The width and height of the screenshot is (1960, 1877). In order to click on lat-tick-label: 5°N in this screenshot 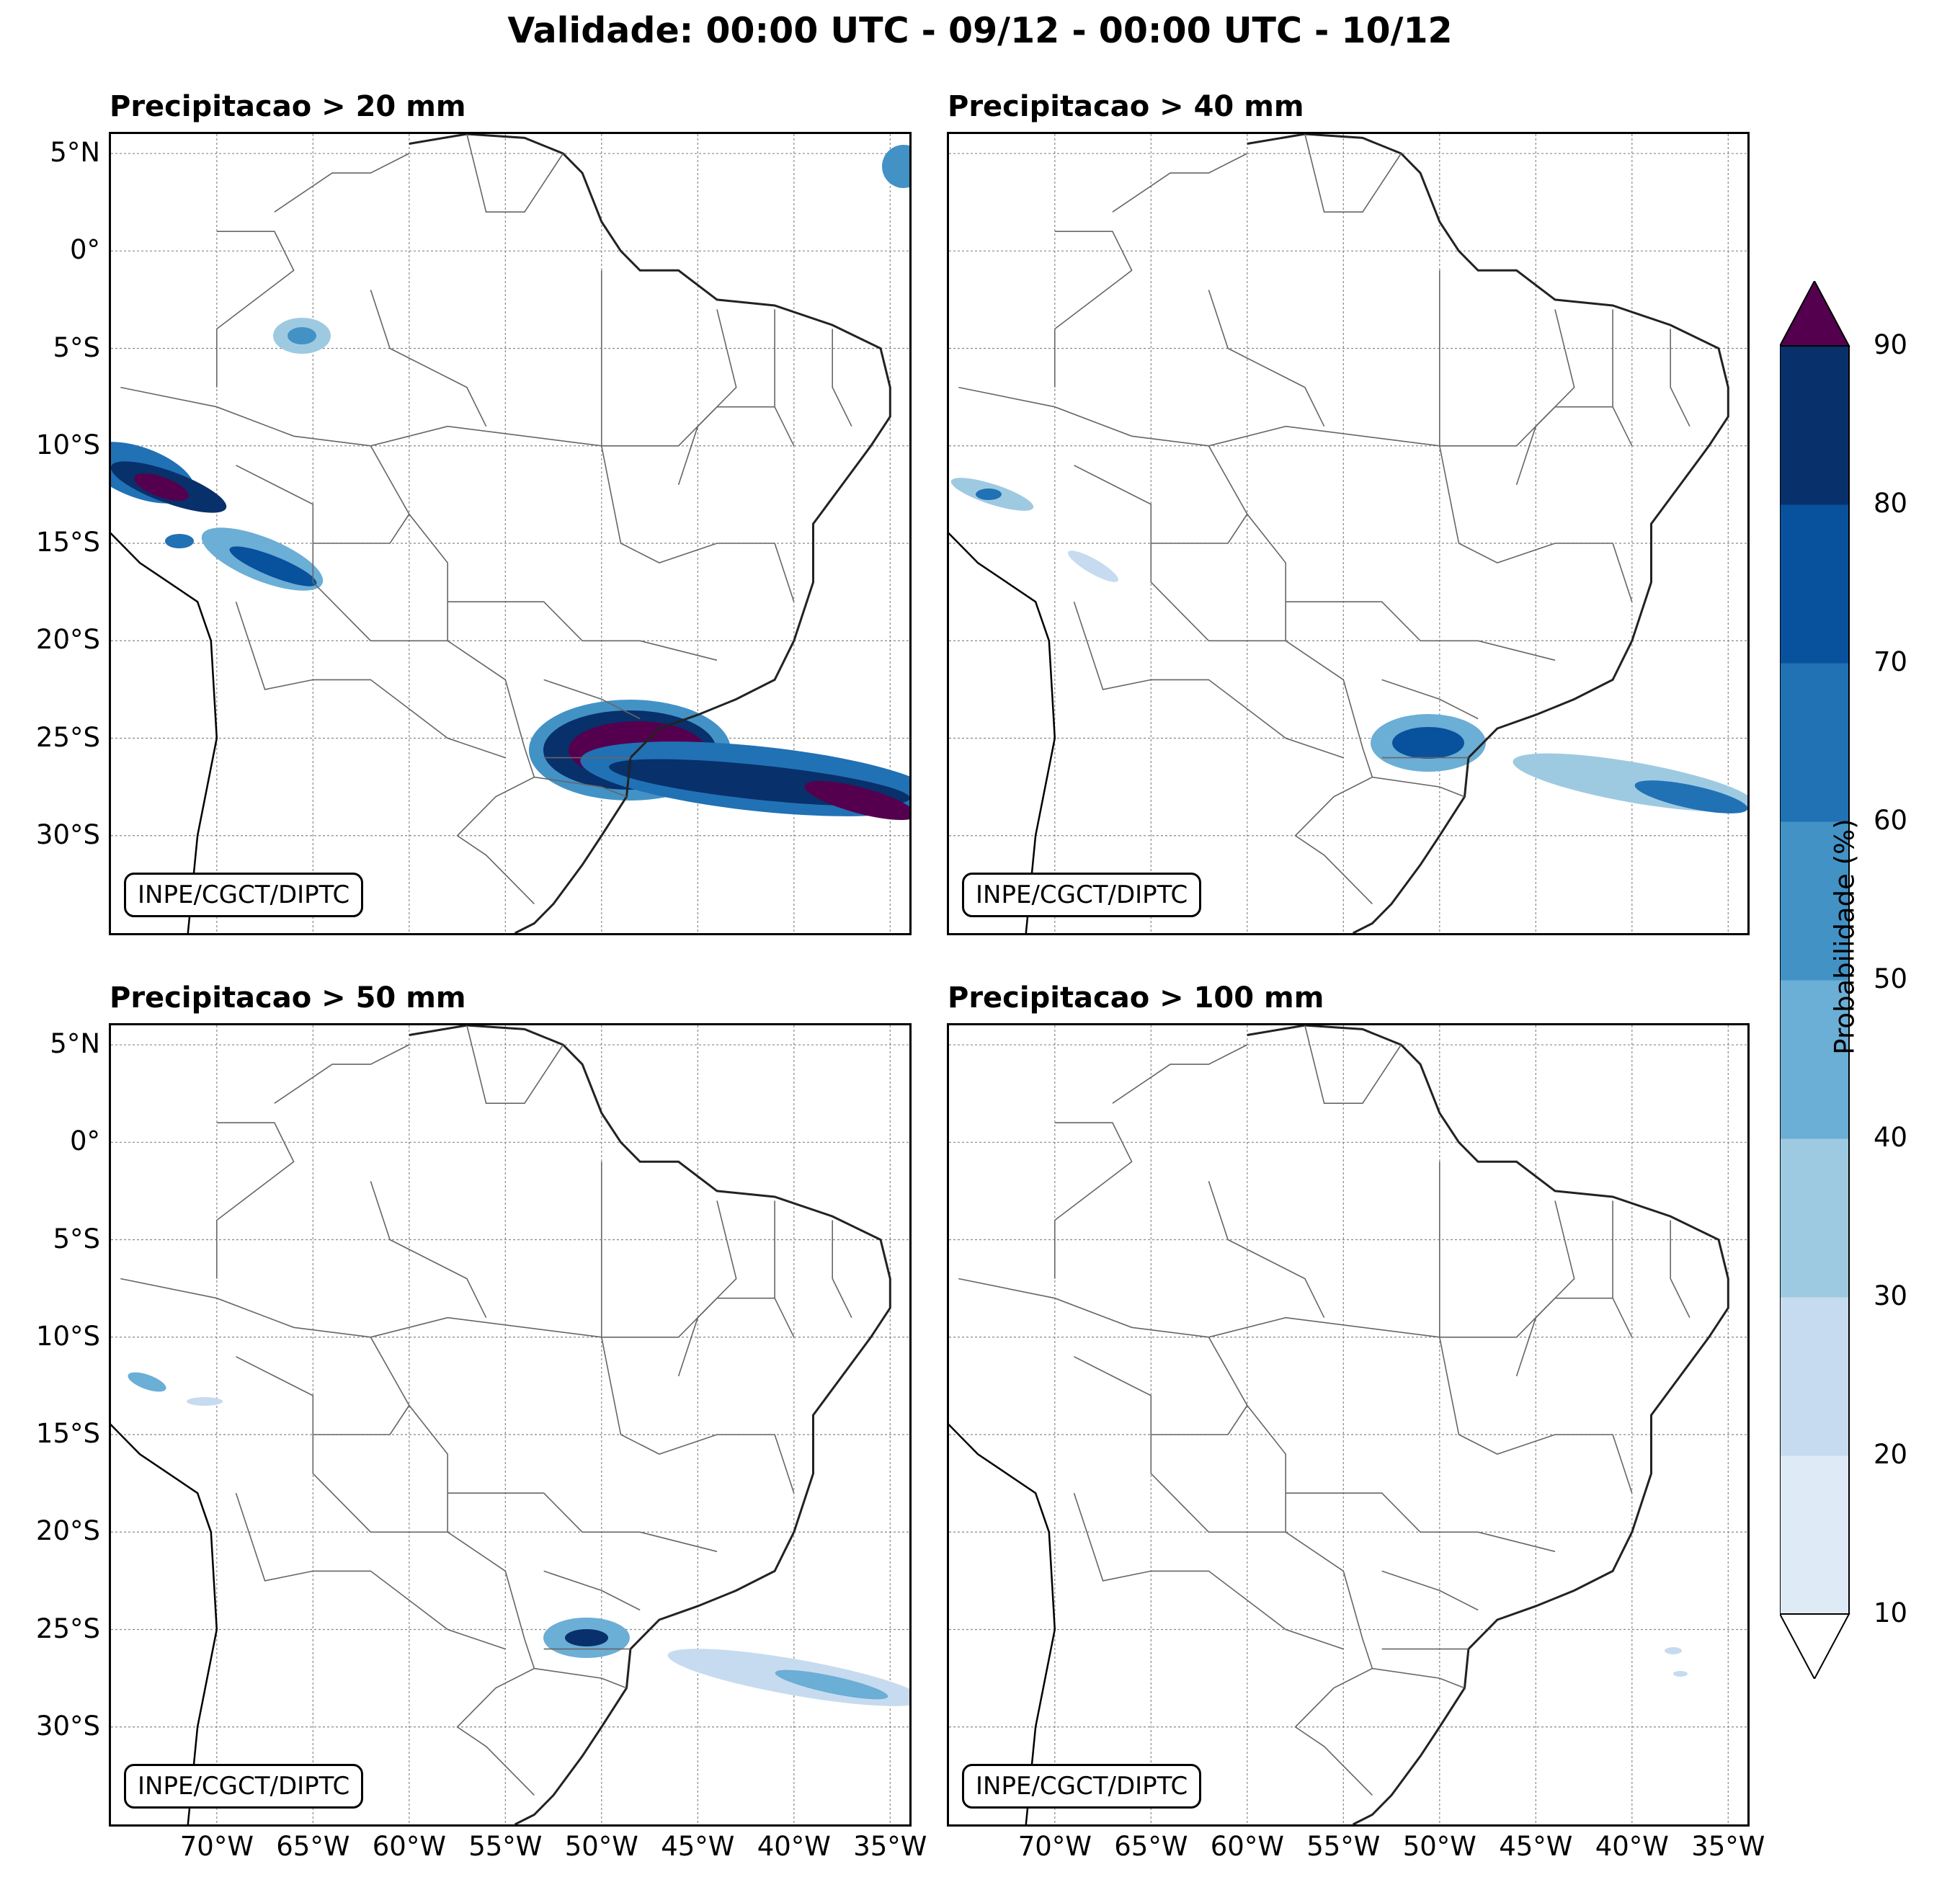, I will do `click(75, 153)`.